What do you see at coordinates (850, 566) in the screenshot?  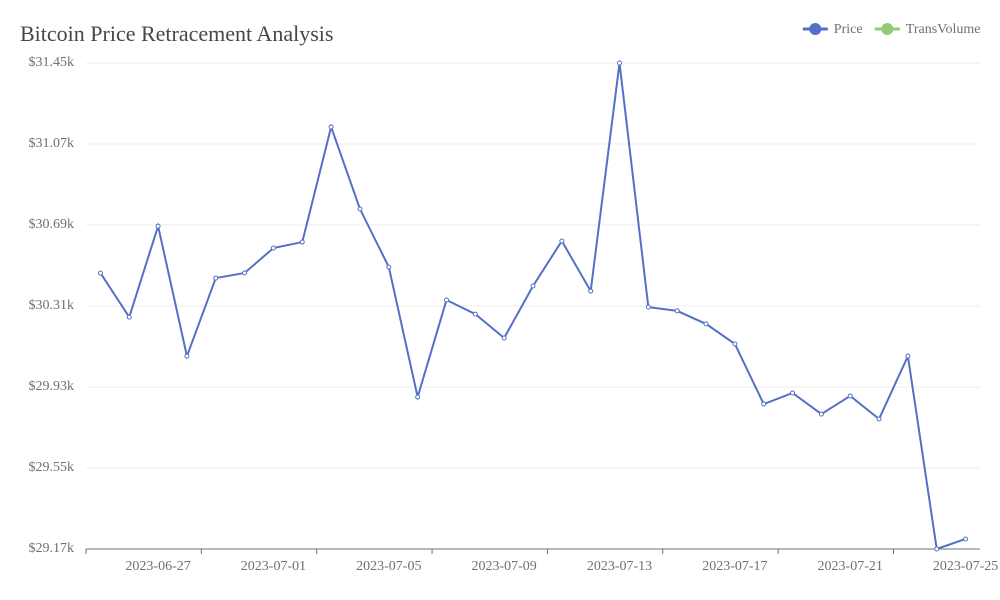 I see `x-tick-label: 2023-07-21` at bounding box center [850, 566].